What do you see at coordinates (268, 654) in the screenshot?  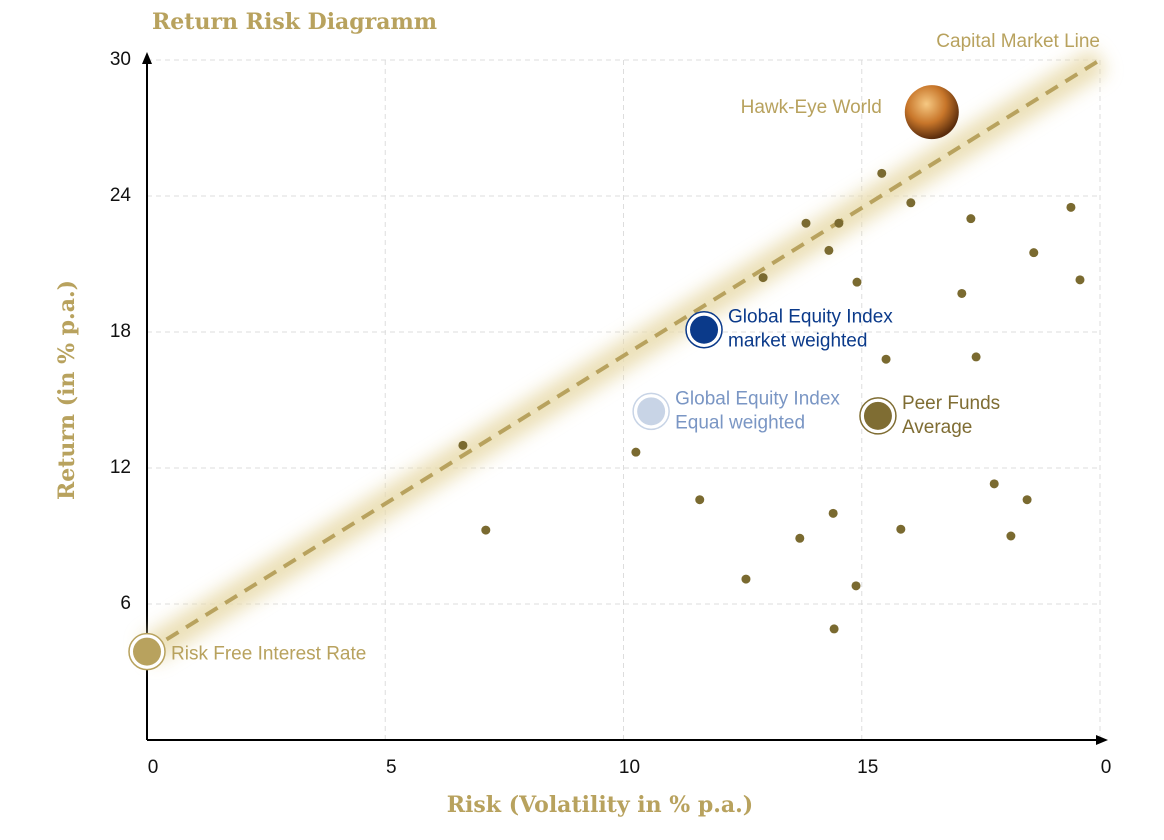 I see `highlight-label: Risk Free Interest Rate` at bounding box center [268, 654].